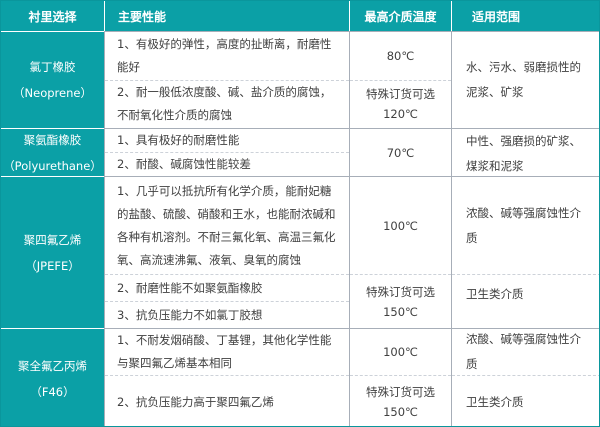 The image size is (600, 427). I want to click on scope-column: 水、污水、弱磨损性的泥浆、矿浆, so click(525, 79).